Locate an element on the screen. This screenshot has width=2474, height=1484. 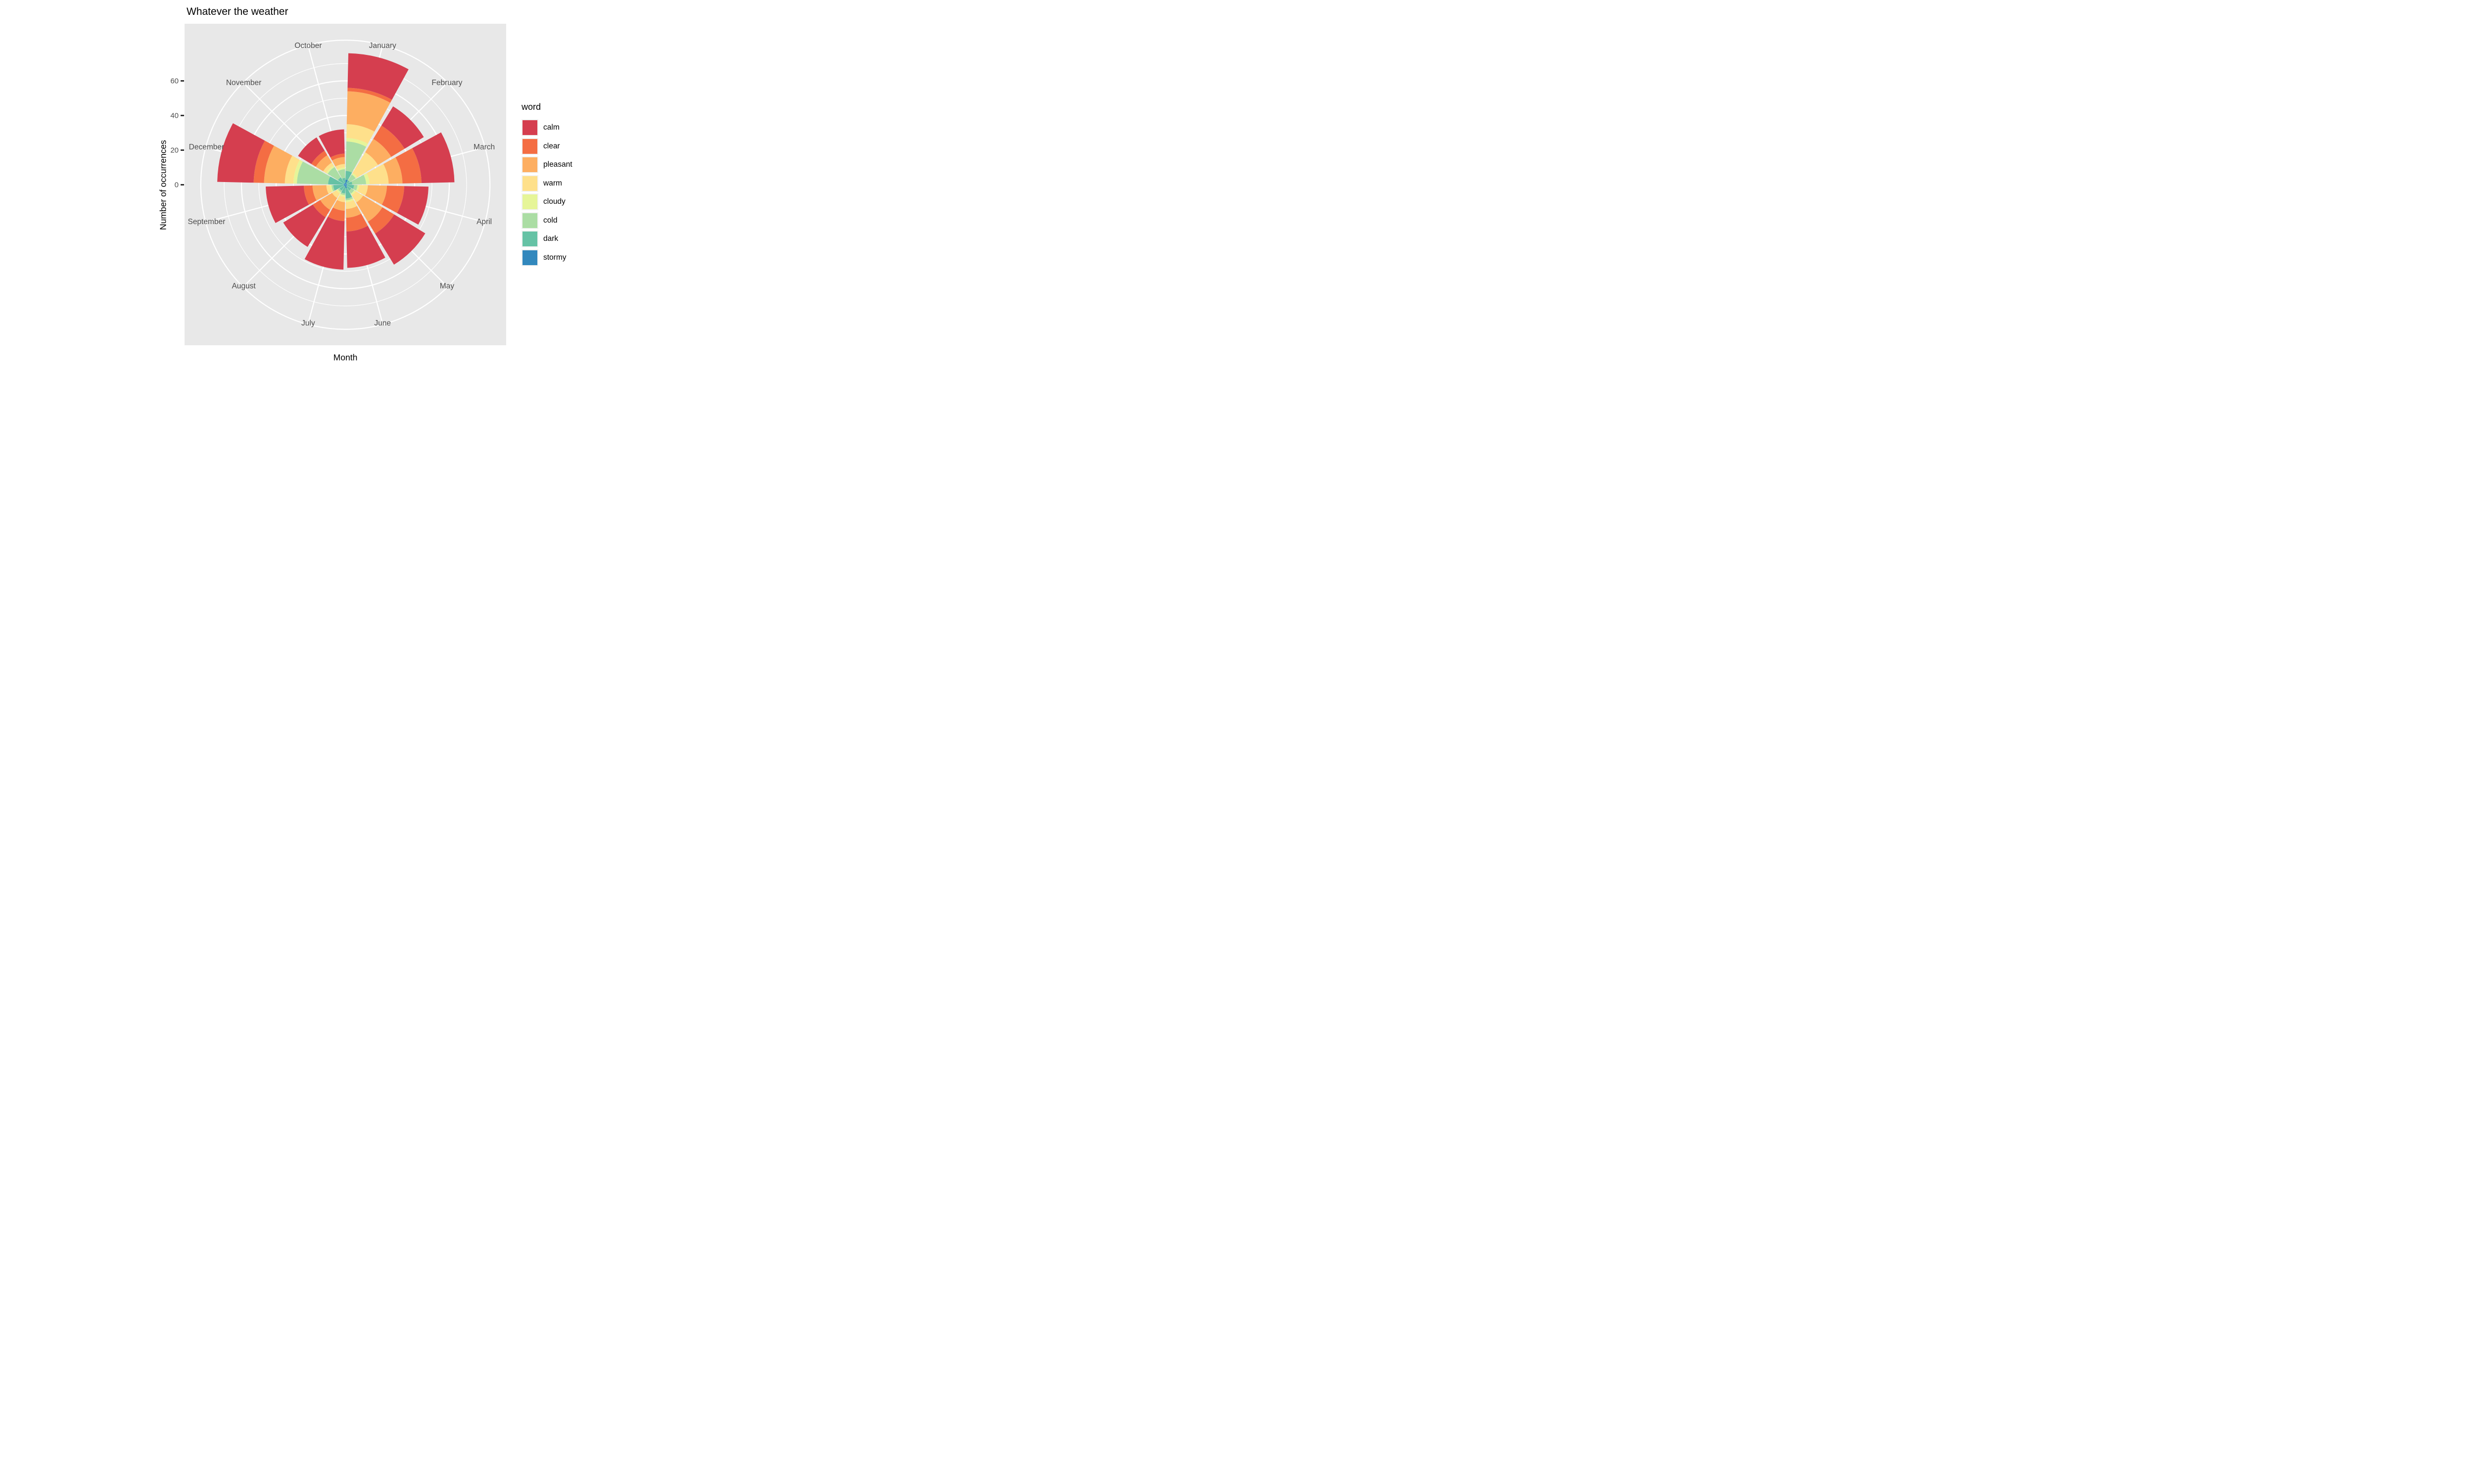
month-label-december: December is located at coordinates (207, 147).